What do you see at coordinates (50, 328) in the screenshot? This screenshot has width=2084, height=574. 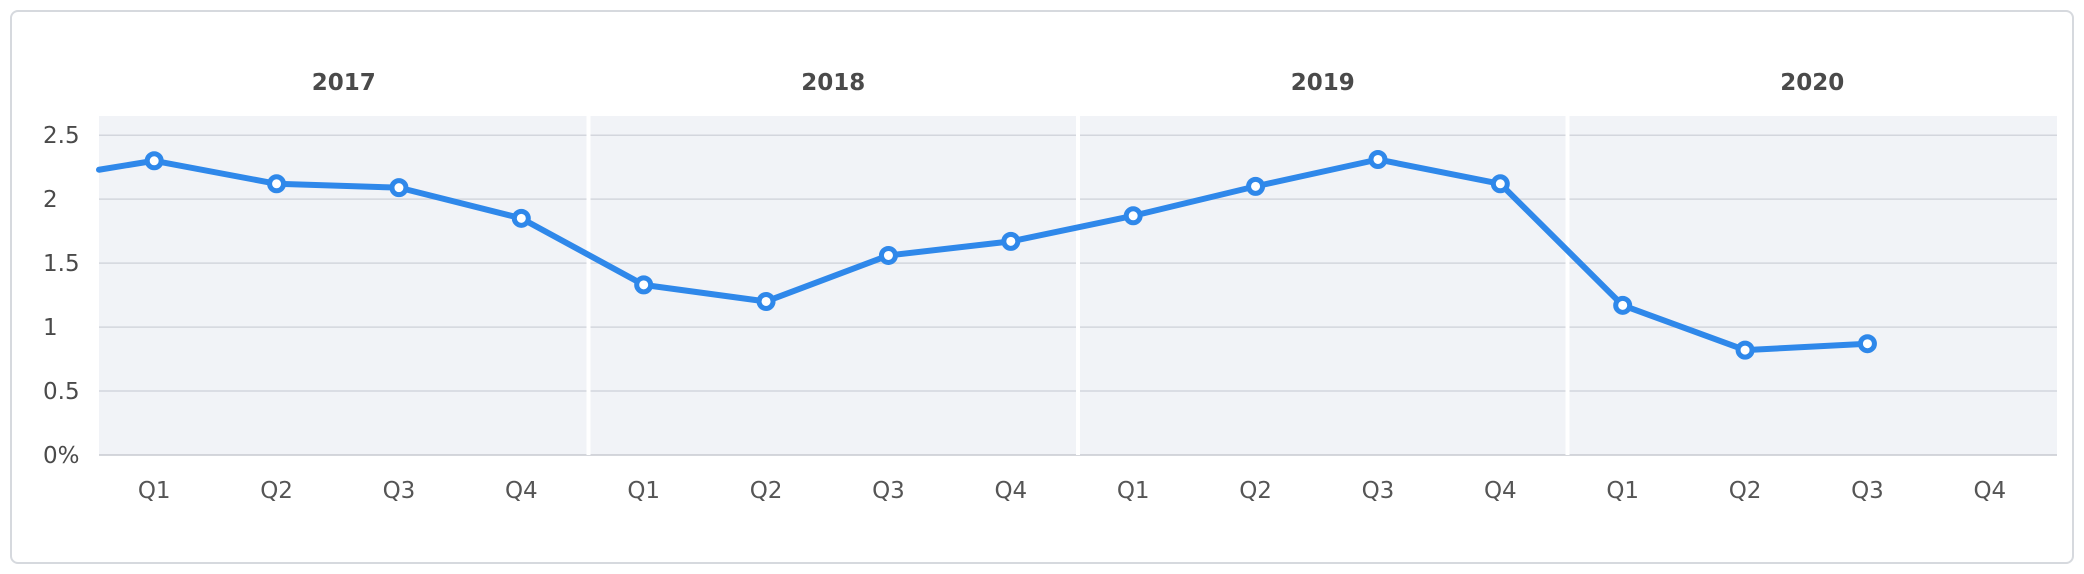 I see `y-tick-label: 1` at bounding box center [50, 328].